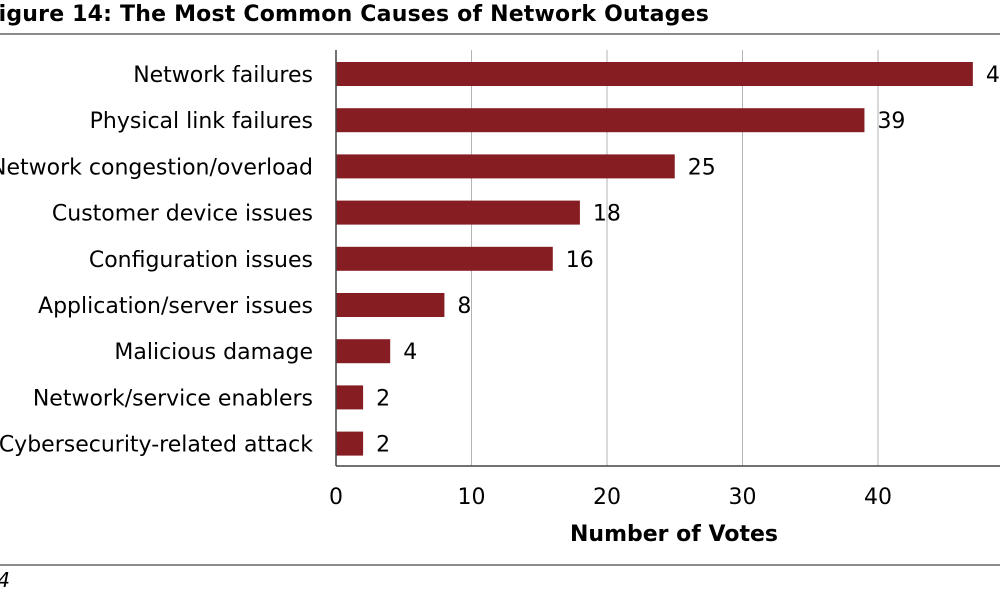 Image resolution: width=1000 pixels, height=600 pixels. What do you see at coordinates (580, 260) in the screenshot?
I see `data-label-4: 16` at bounding box center [580, 260].